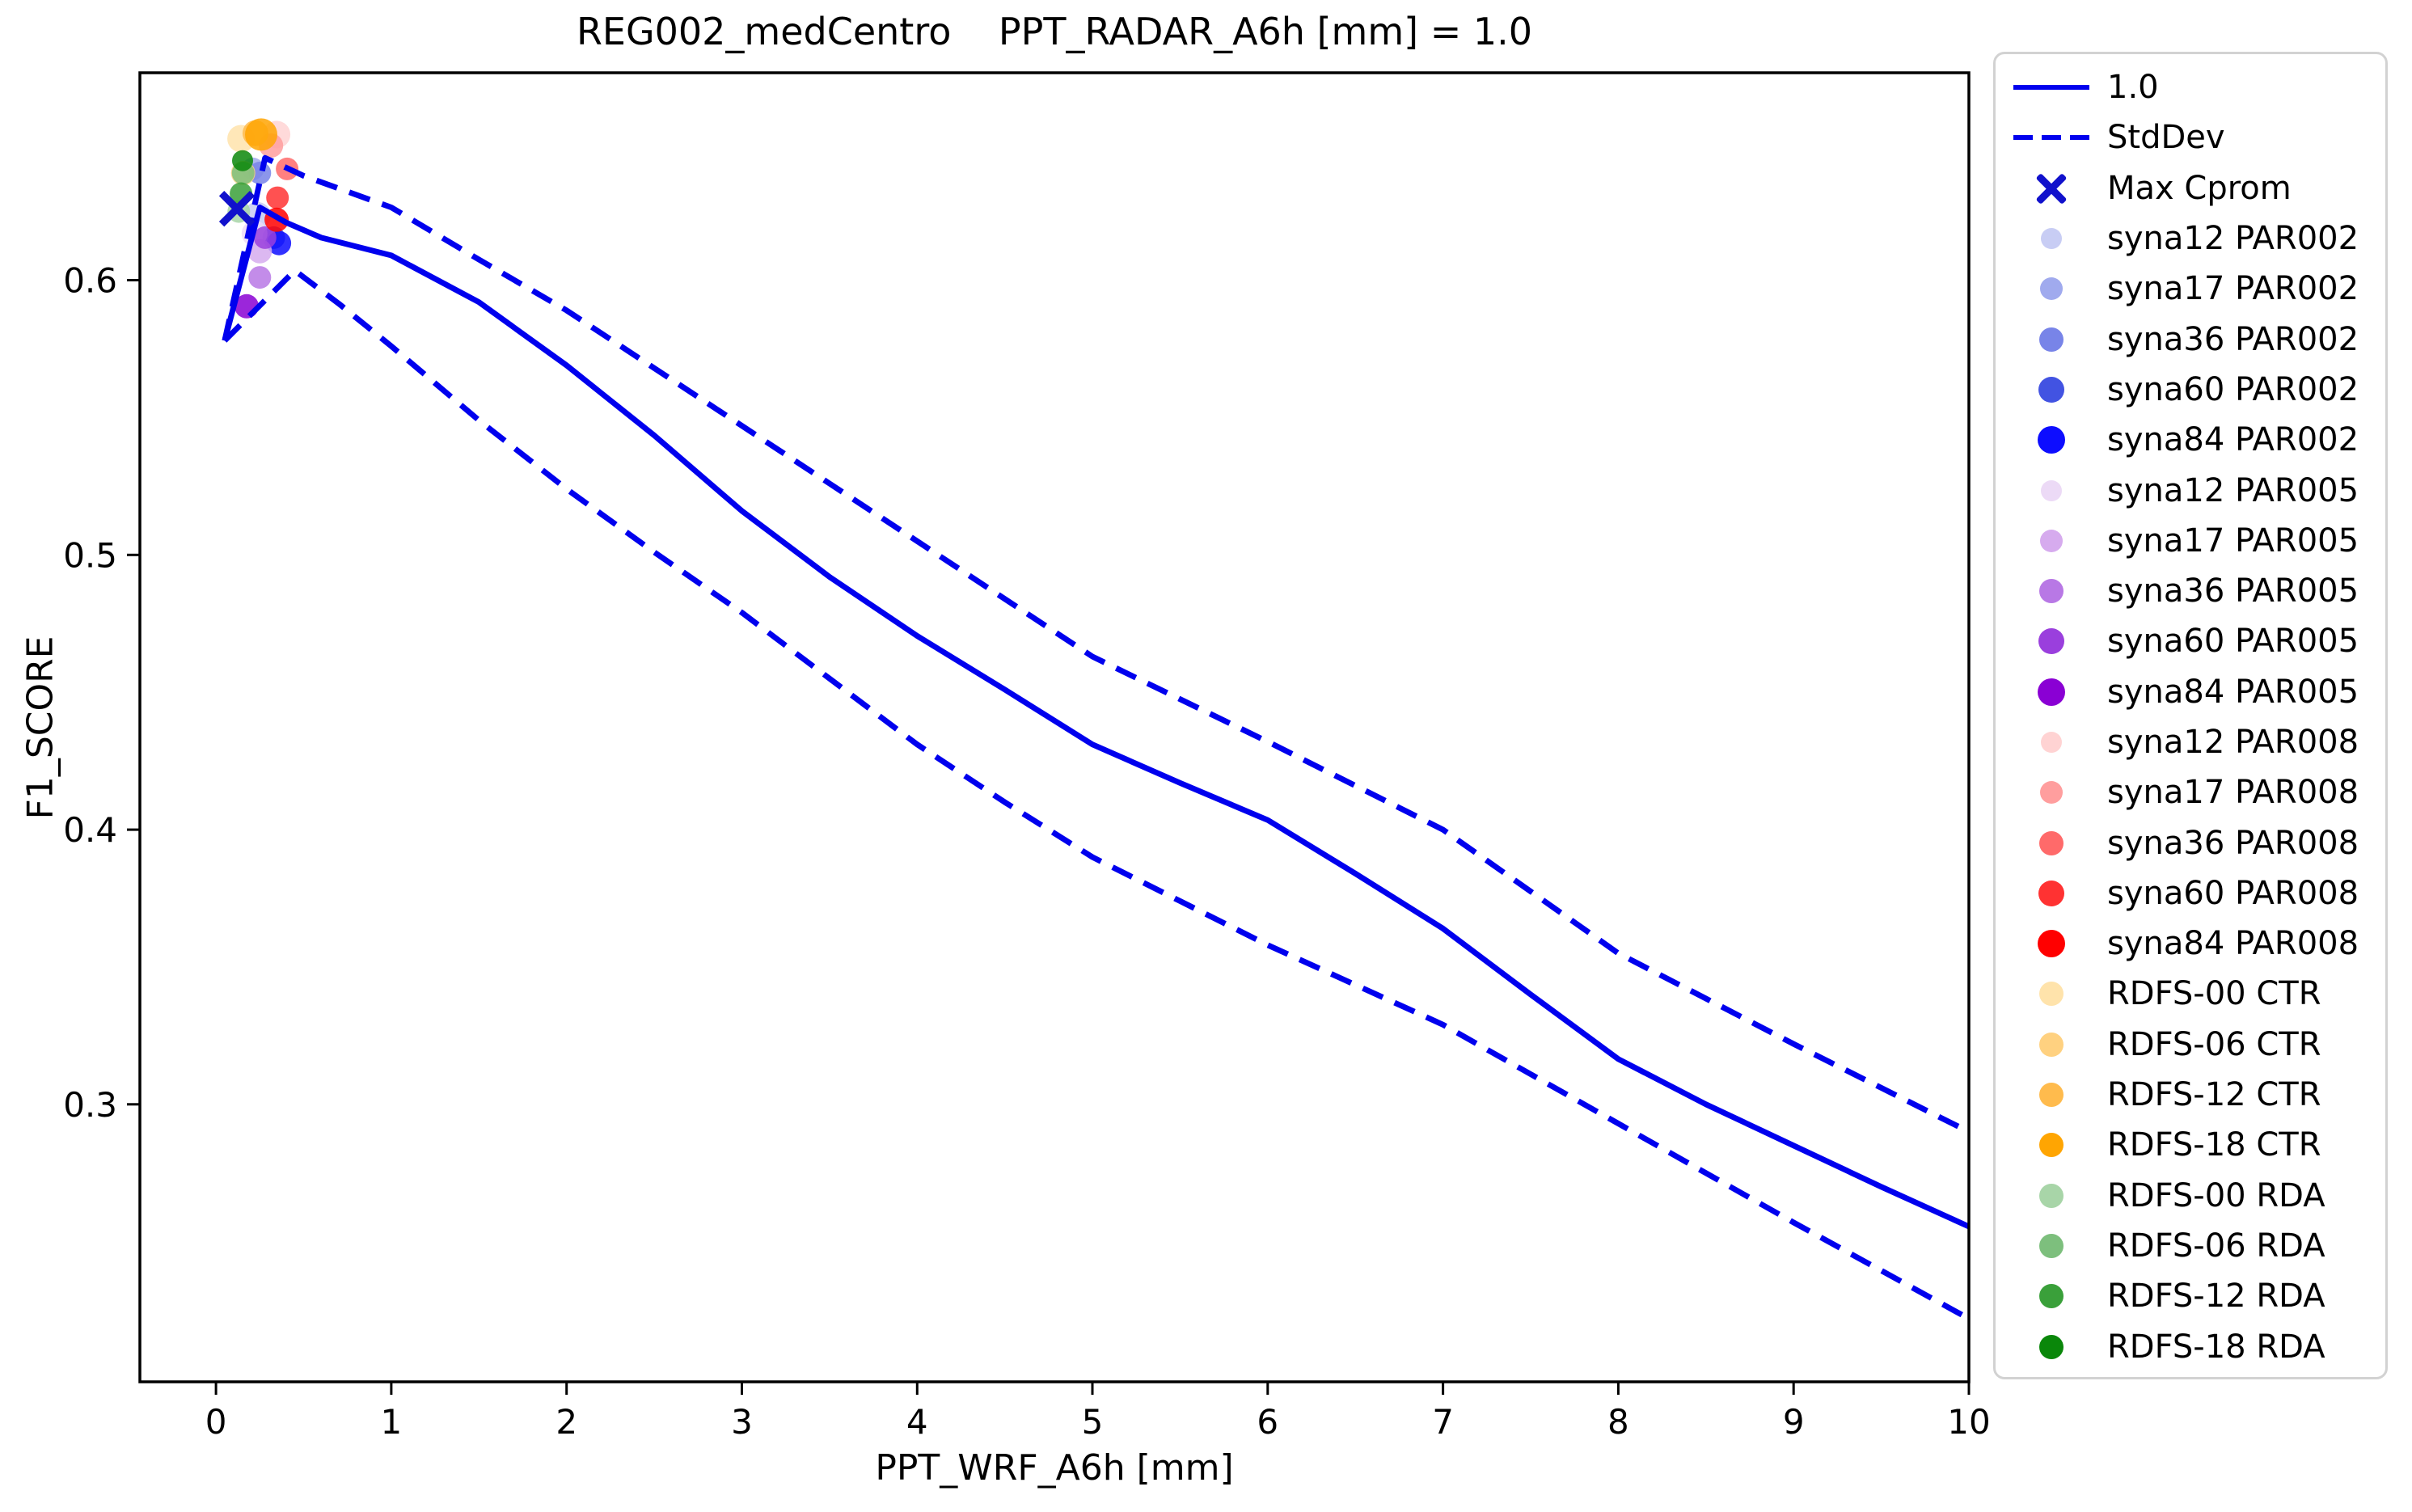 The image size is (2412, 1512). What do you see at coordinates (2133, 88) in the screenshot?
I see `legend-label: 1.0` at bounding box center [2133, 88].